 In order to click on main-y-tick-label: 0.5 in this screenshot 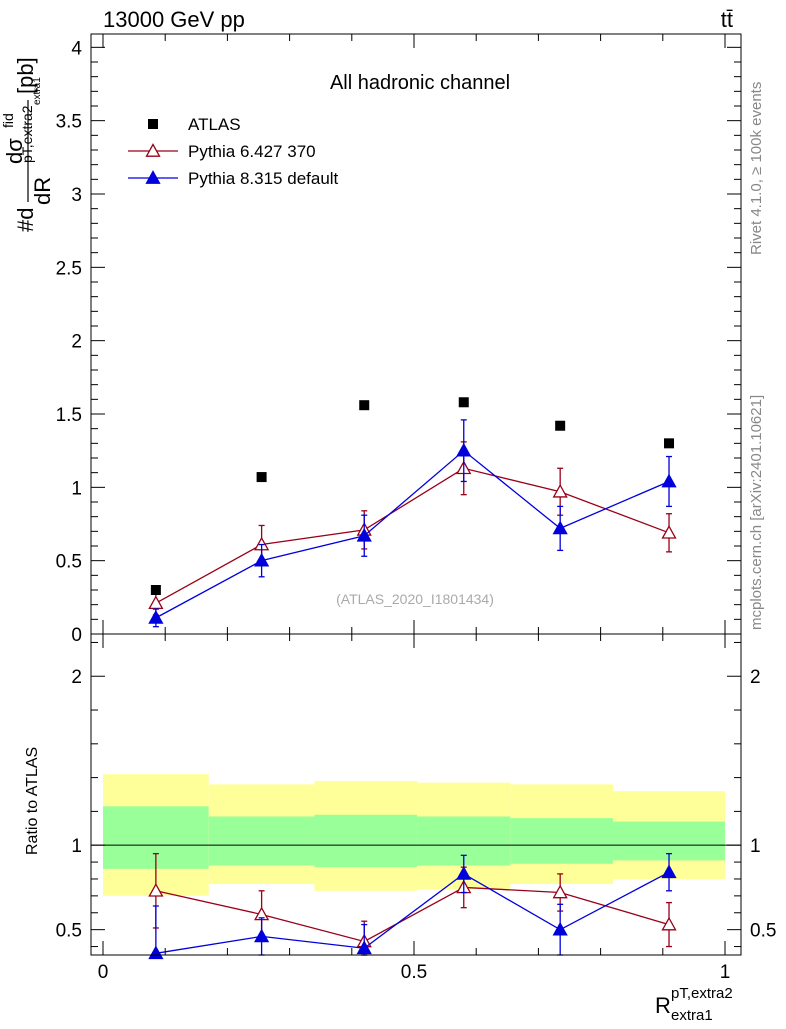, I will do `click(69, 562)`.